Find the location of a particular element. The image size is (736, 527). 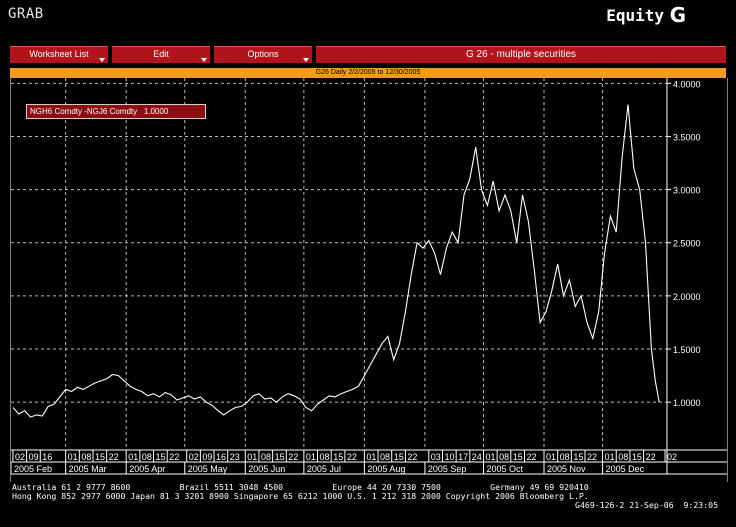

legend-value: 1.0000 is located at coordinates (156, 111).